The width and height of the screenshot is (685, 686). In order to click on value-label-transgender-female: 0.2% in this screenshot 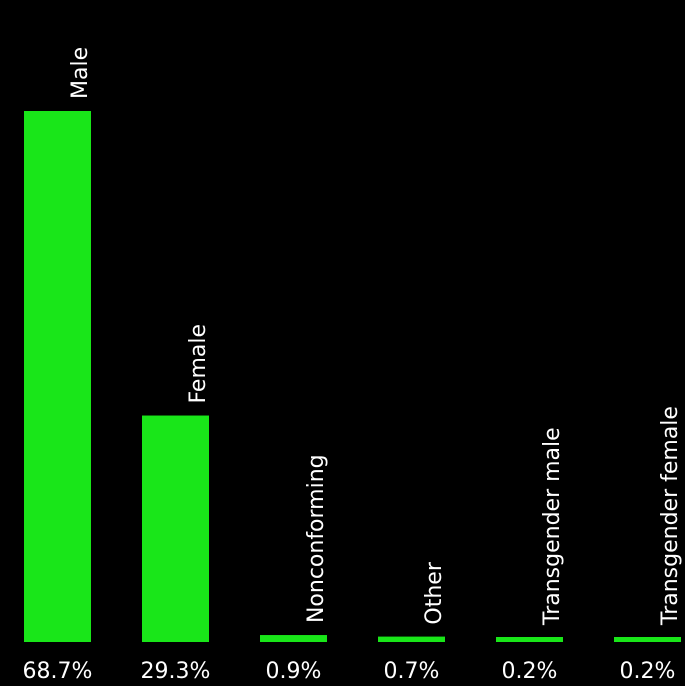, I will do `click(648, 671)`.